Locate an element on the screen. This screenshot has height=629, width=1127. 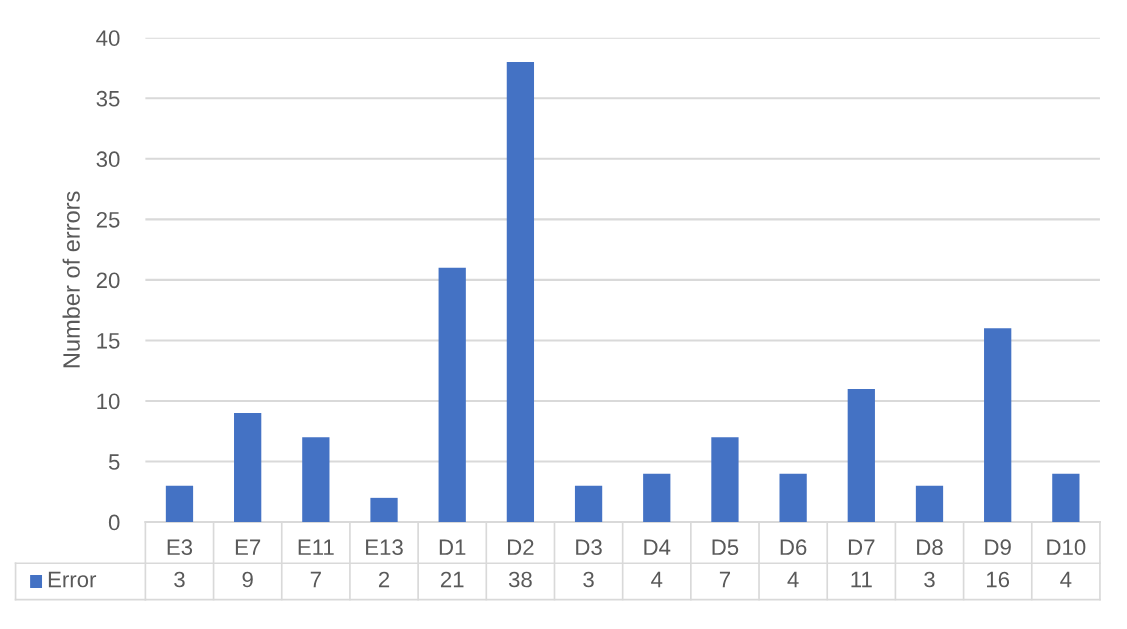
x-tick-label: D7 is located at coordinates (861, 547).